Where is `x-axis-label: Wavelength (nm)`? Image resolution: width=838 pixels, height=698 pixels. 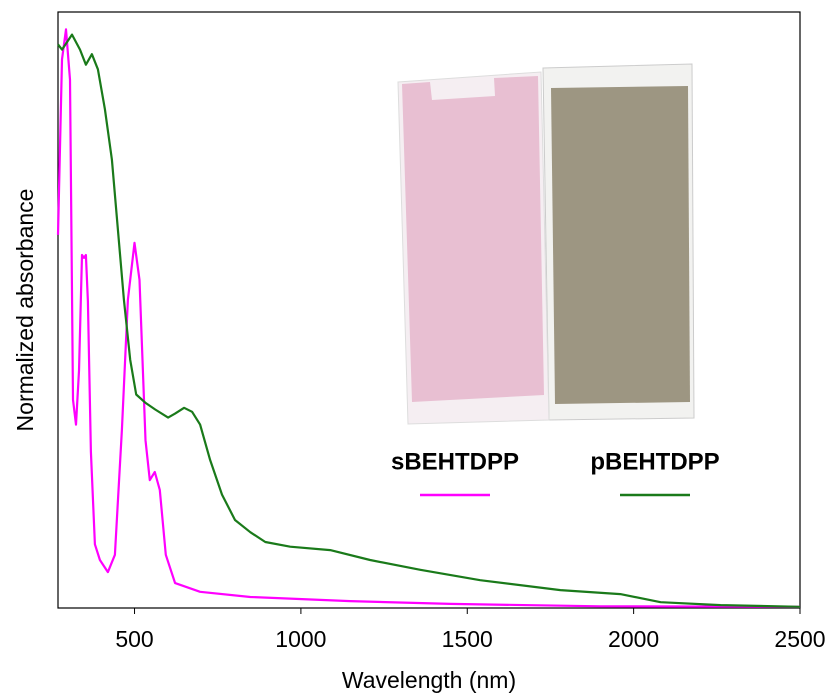 x-axis-label: Wavelength (nm) is located at coordinates (429, 680).